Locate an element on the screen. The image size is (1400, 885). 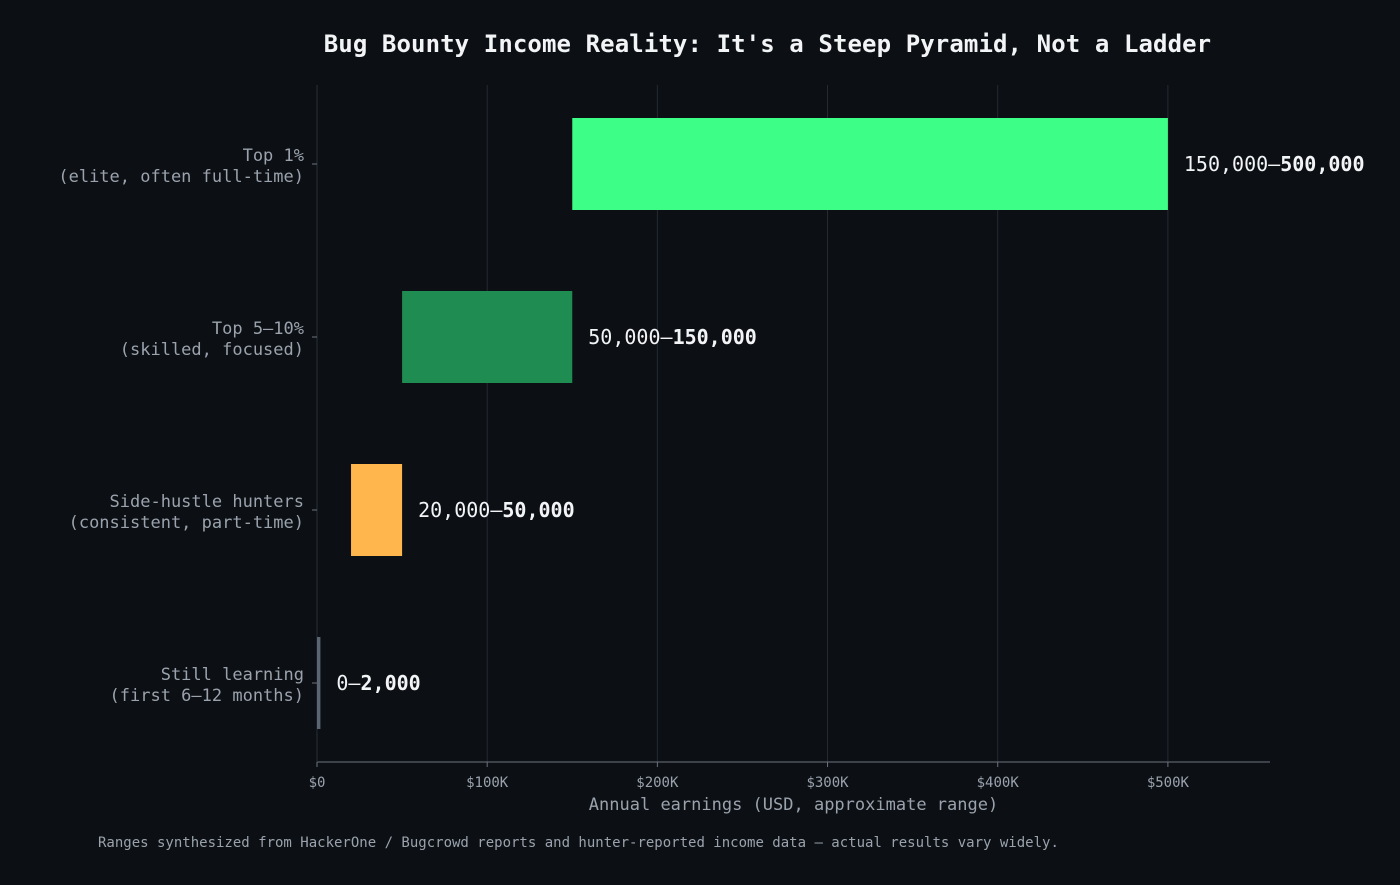
range-high-text: 2,000 is located at coordinates (390, 683).